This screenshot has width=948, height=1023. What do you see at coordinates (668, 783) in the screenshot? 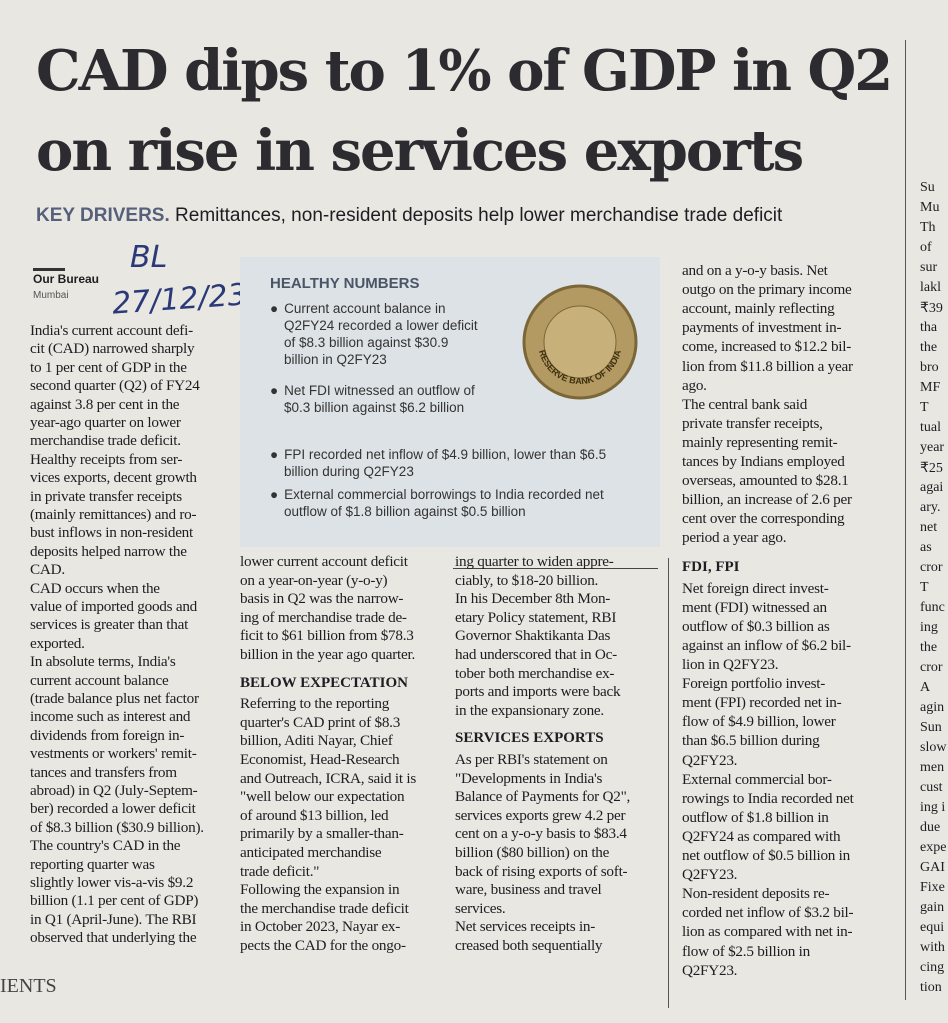
I see `column-rule` at bounding box center [668, 783].